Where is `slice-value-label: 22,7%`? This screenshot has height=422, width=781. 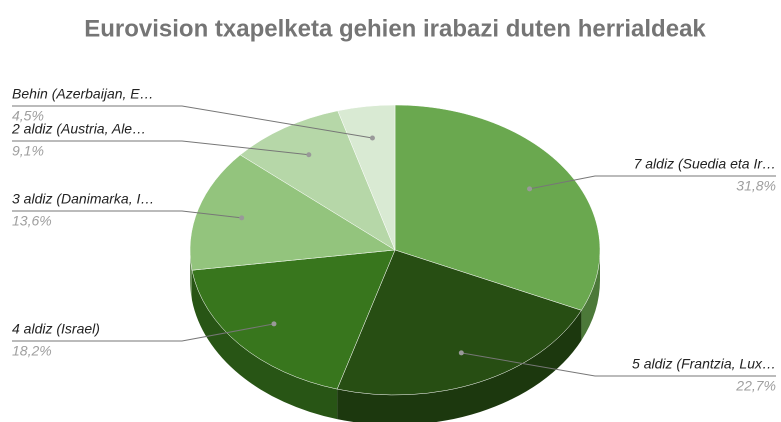 slice-value-label: 22,7% is located at coordinates (755, 386).